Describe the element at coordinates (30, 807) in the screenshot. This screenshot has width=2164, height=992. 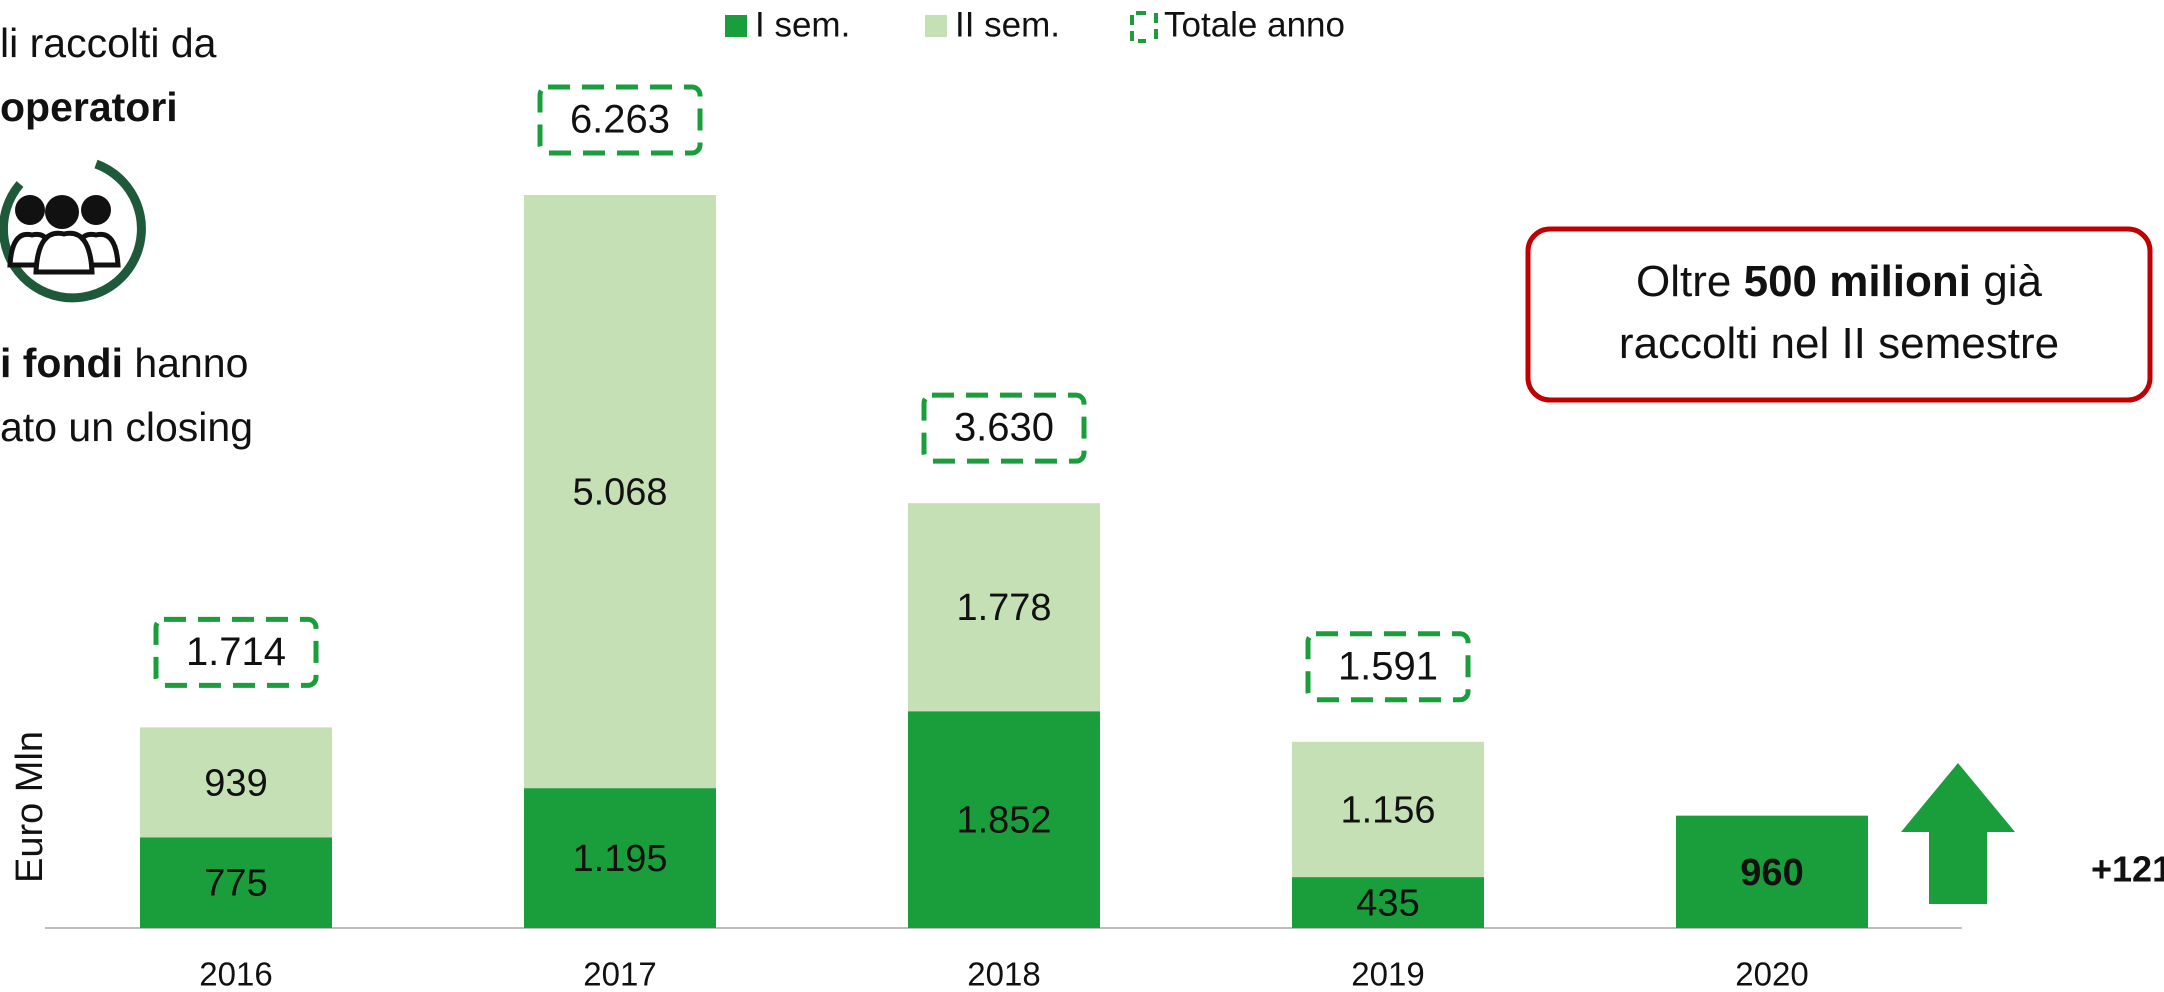
I see `y-axis-label: Euro Mln` at that location.